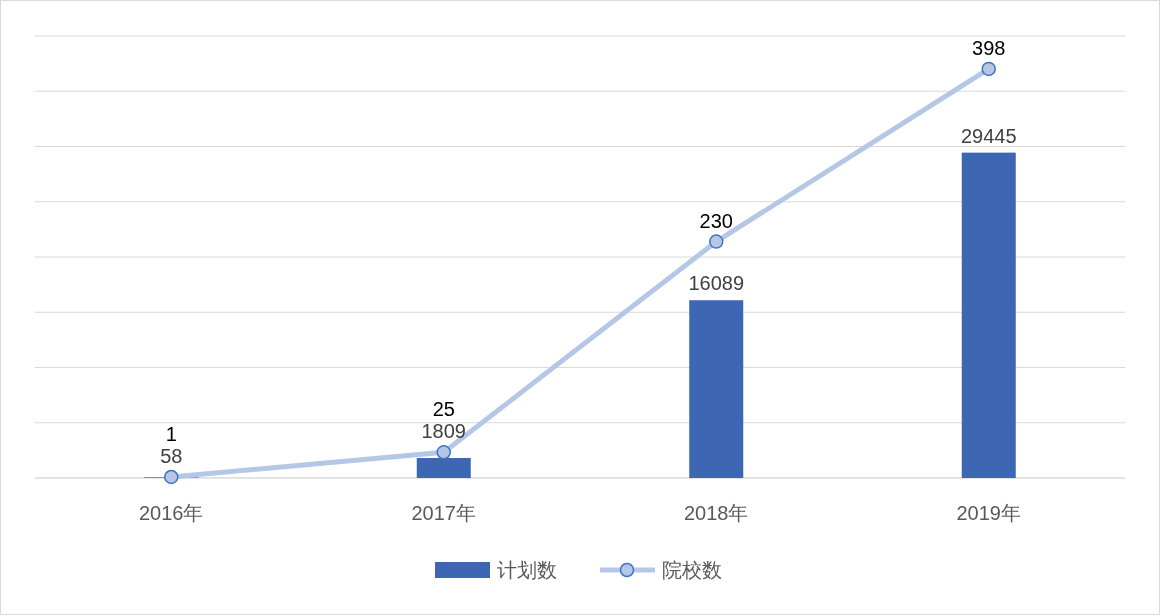 Image resolution: width=1160 pixels, height=615 pixels. Describe the element at coordinates (171, 455) in the screenshot. I see `data-label: 58` at that location.